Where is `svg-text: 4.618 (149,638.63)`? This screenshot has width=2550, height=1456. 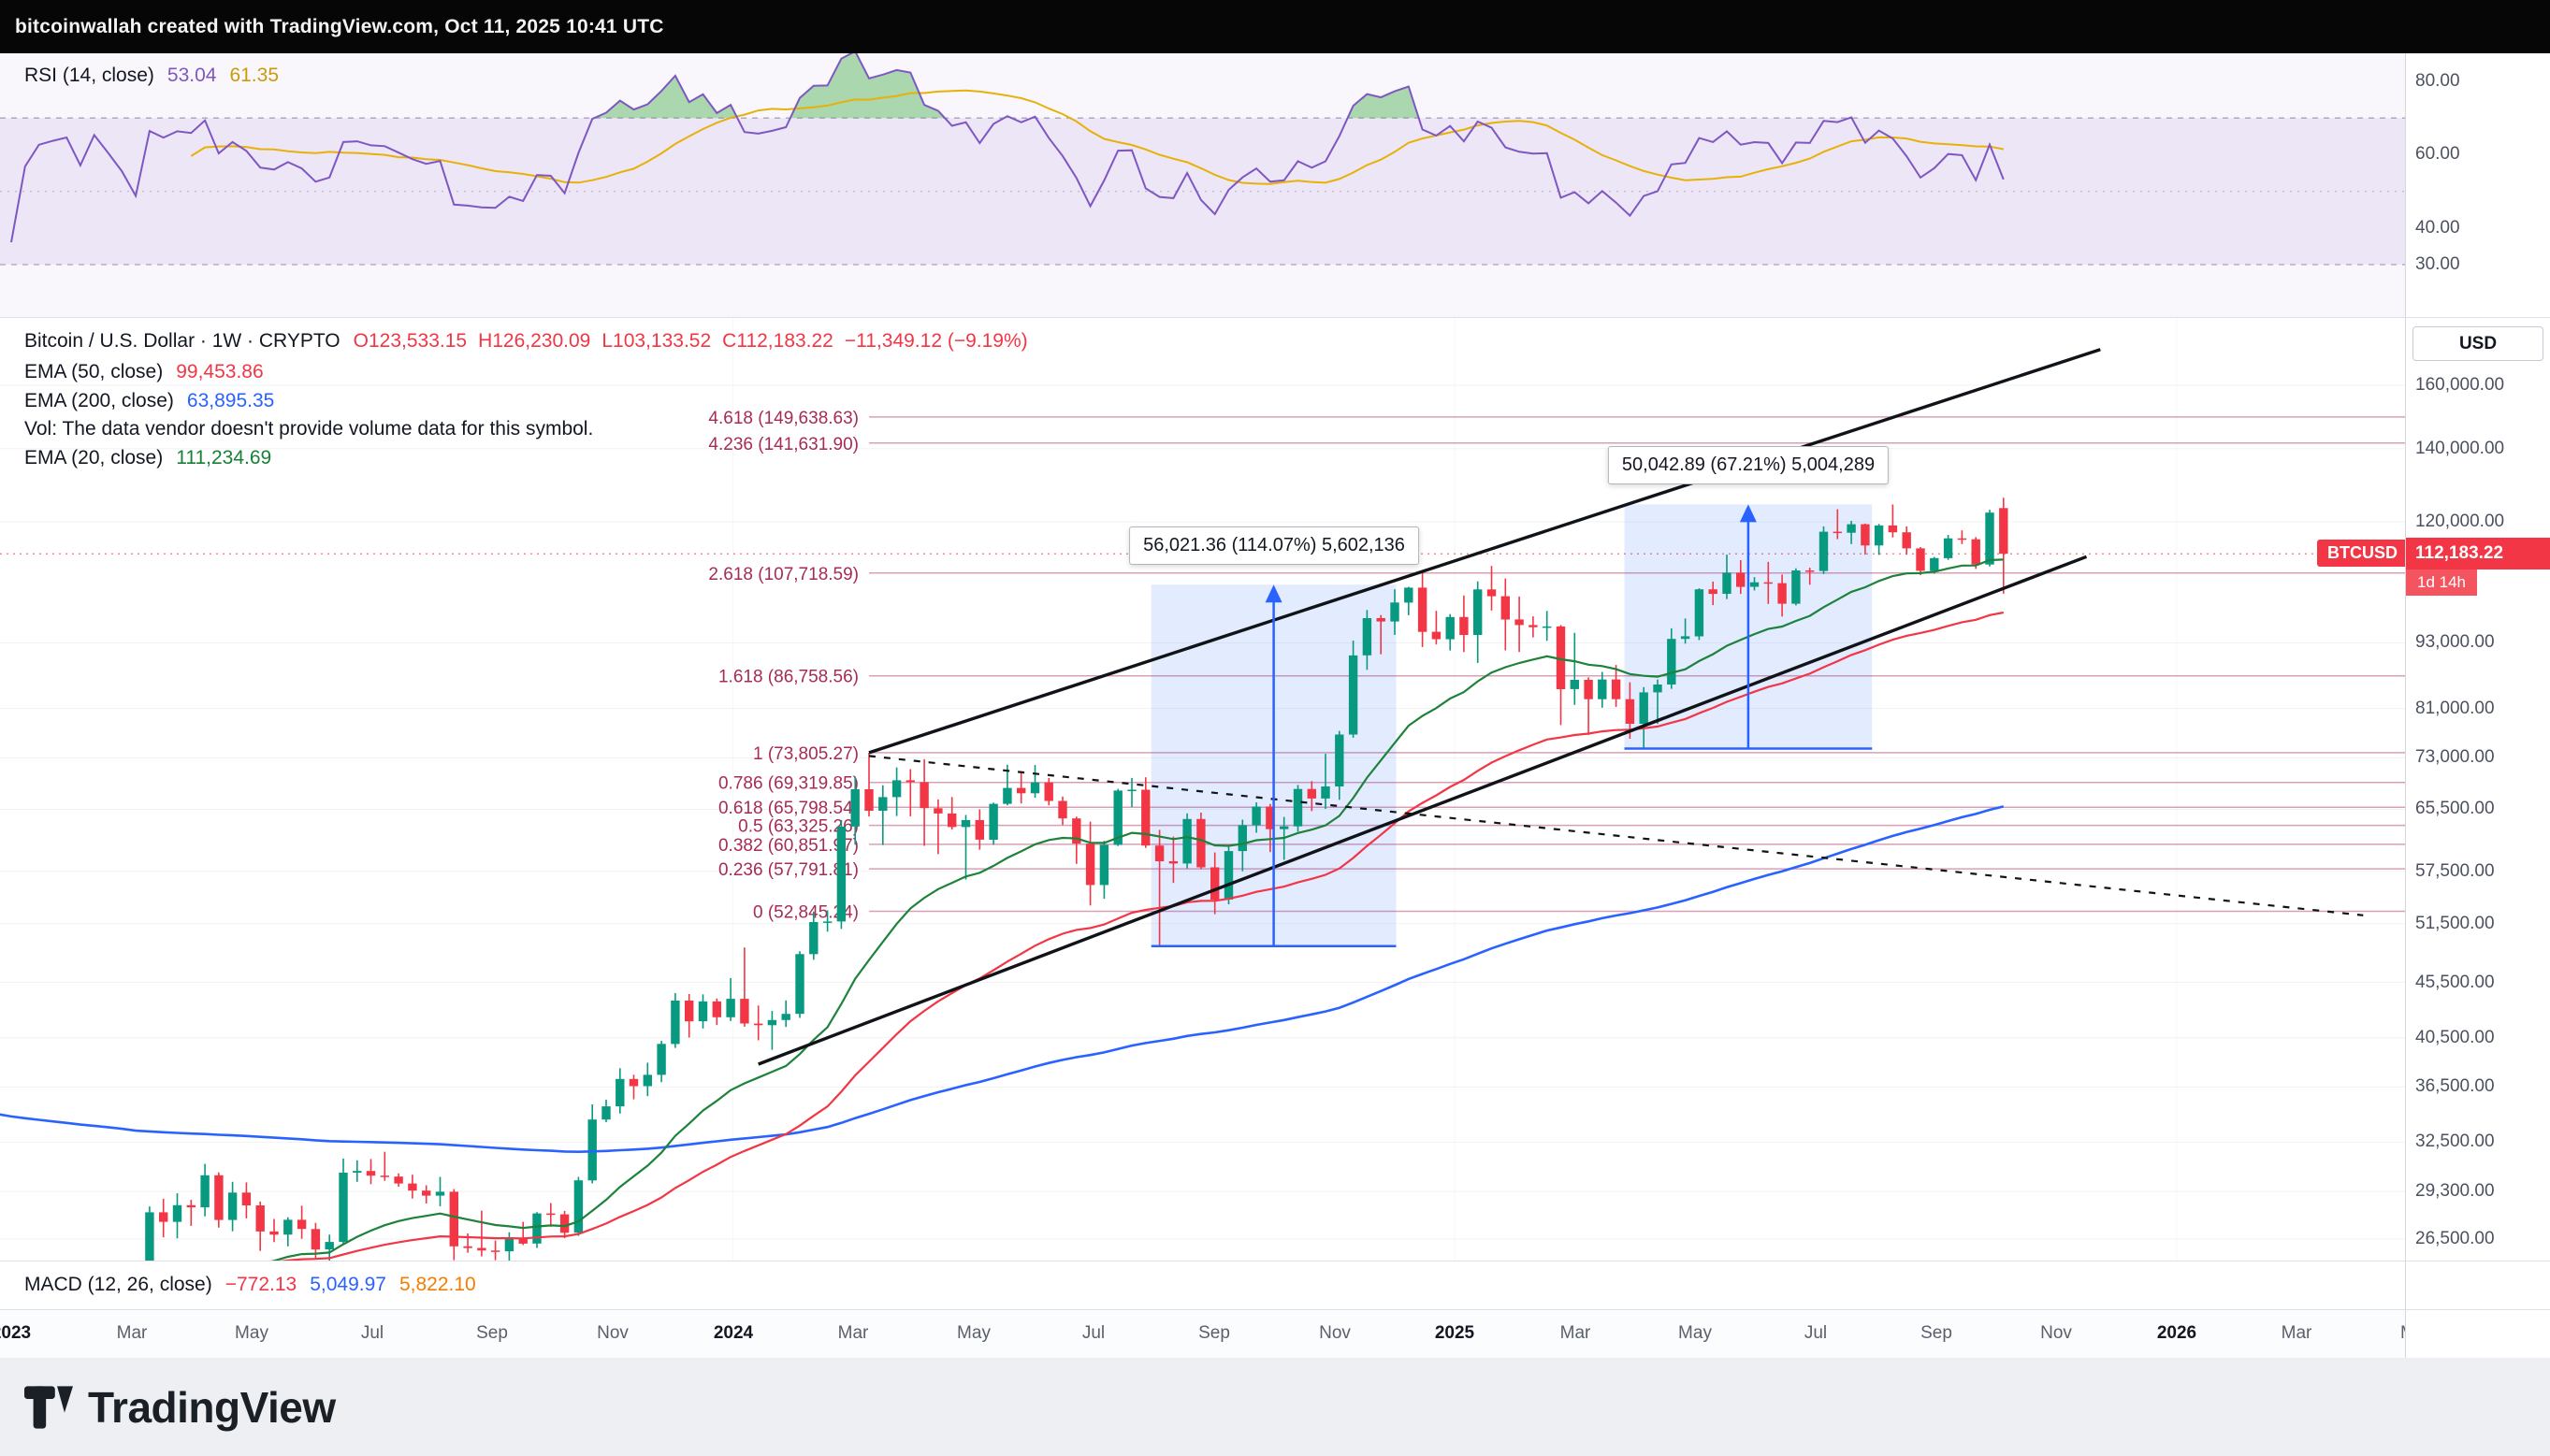 svg-text: 4.618 (149,638.63) is located at coordinates (783, 418).